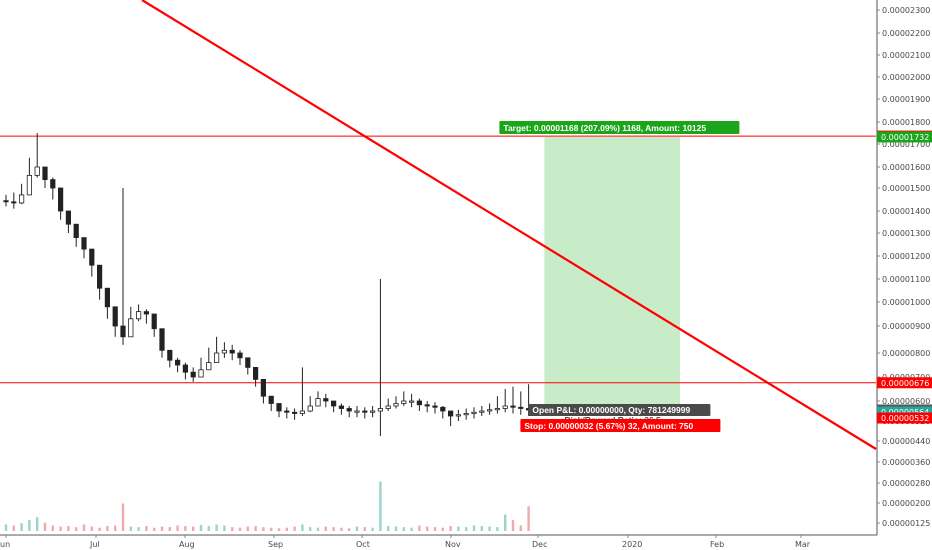 Image resolution: width=932 pixels, height=550 pixels. I want to click on x-tick-label: Mar, so click(803, 544).